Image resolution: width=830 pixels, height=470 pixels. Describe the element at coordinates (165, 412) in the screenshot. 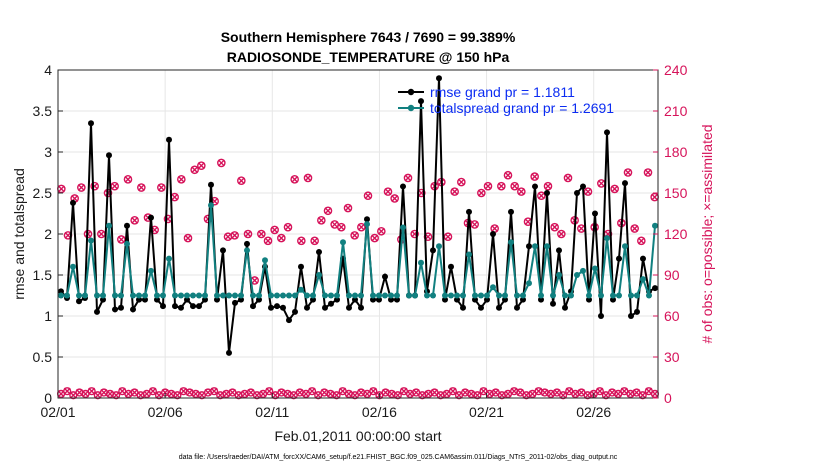

I see `x-tick-label: 02/06` at that location.